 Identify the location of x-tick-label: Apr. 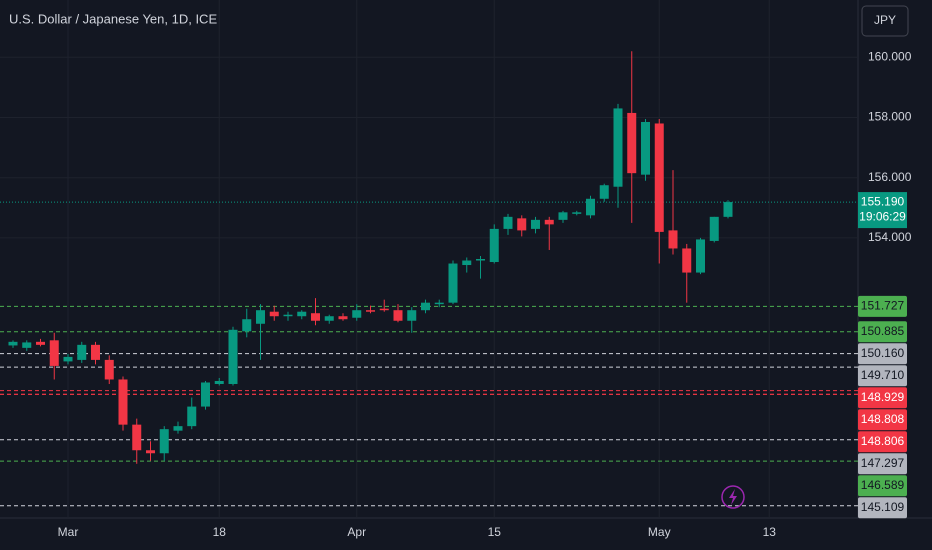
(356, 532).